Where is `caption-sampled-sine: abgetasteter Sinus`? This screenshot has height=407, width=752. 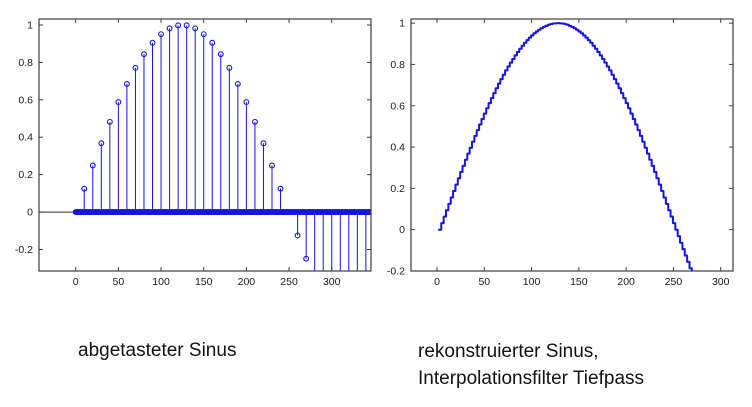 caption-sampled-sine: abgetasteter Sinus is located at coordinates (157, 350).